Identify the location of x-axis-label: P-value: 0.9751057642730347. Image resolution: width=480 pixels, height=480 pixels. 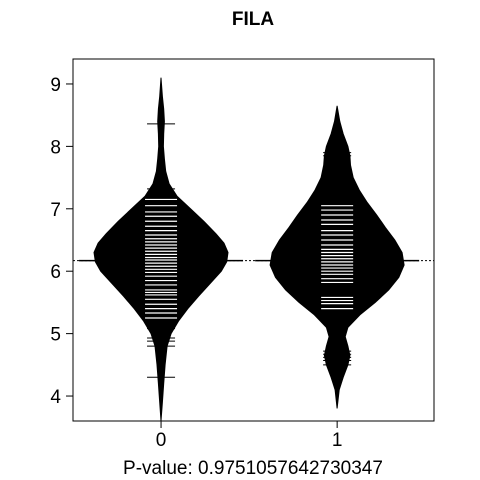
(253, 468).